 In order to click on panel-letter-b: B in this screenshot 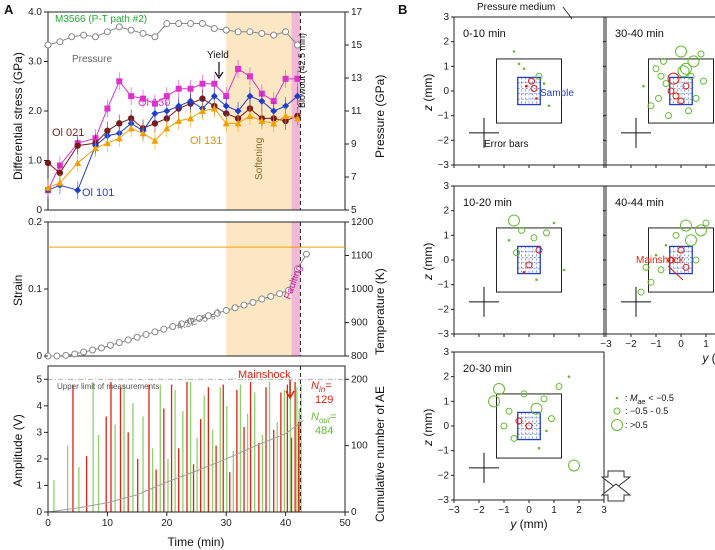, I will do `click(402, 9)`.